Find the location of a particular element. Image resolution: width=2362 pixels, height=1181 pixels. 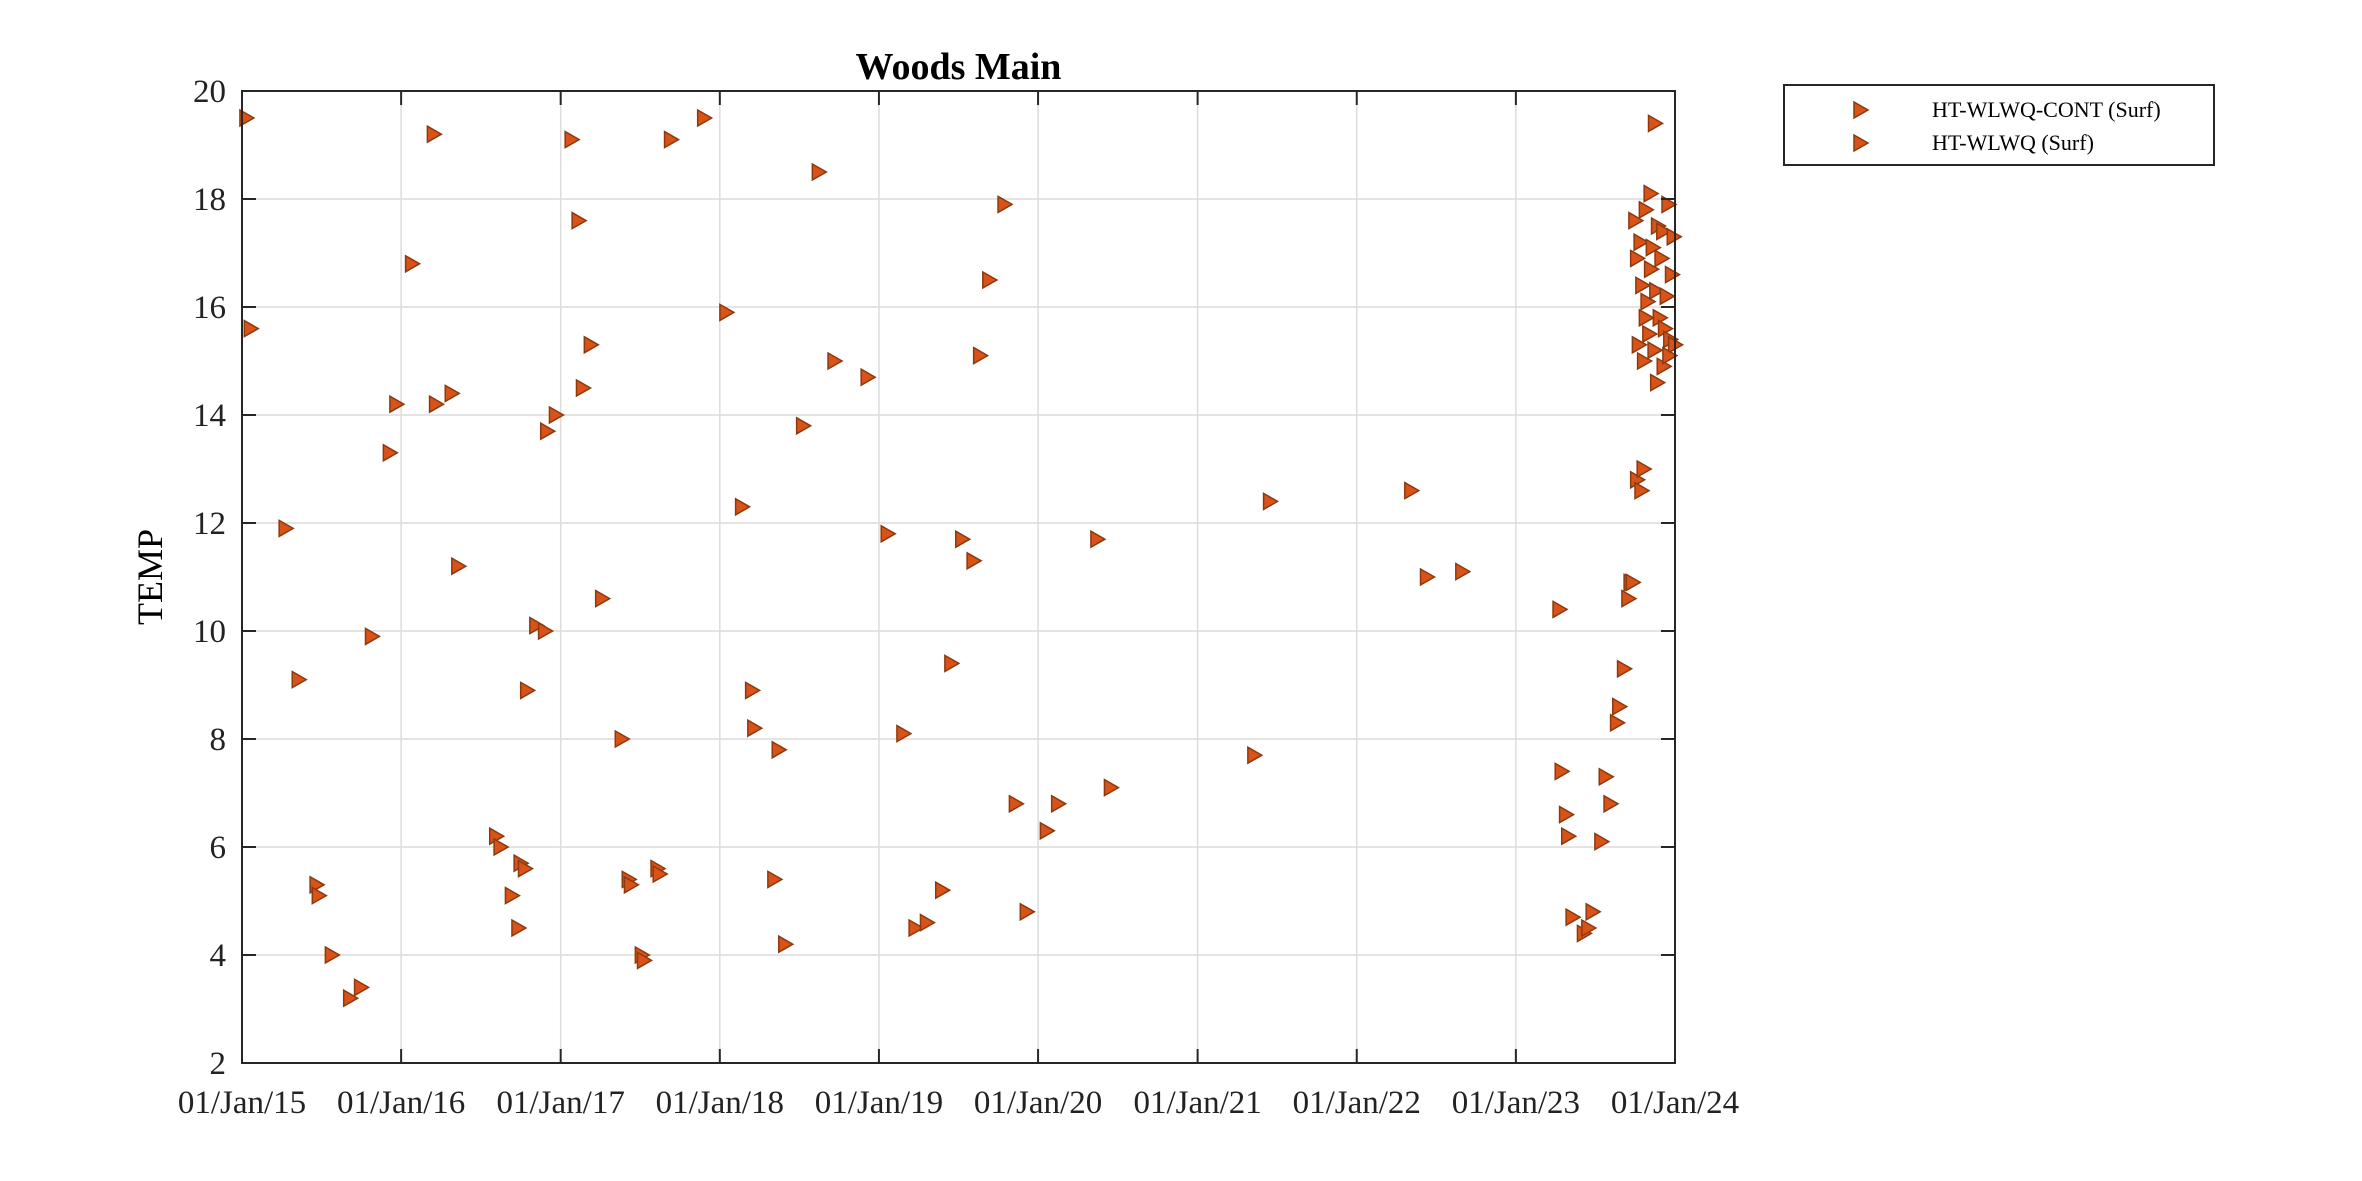

y-tick-label: 12 is located at coordinates (209, 524).